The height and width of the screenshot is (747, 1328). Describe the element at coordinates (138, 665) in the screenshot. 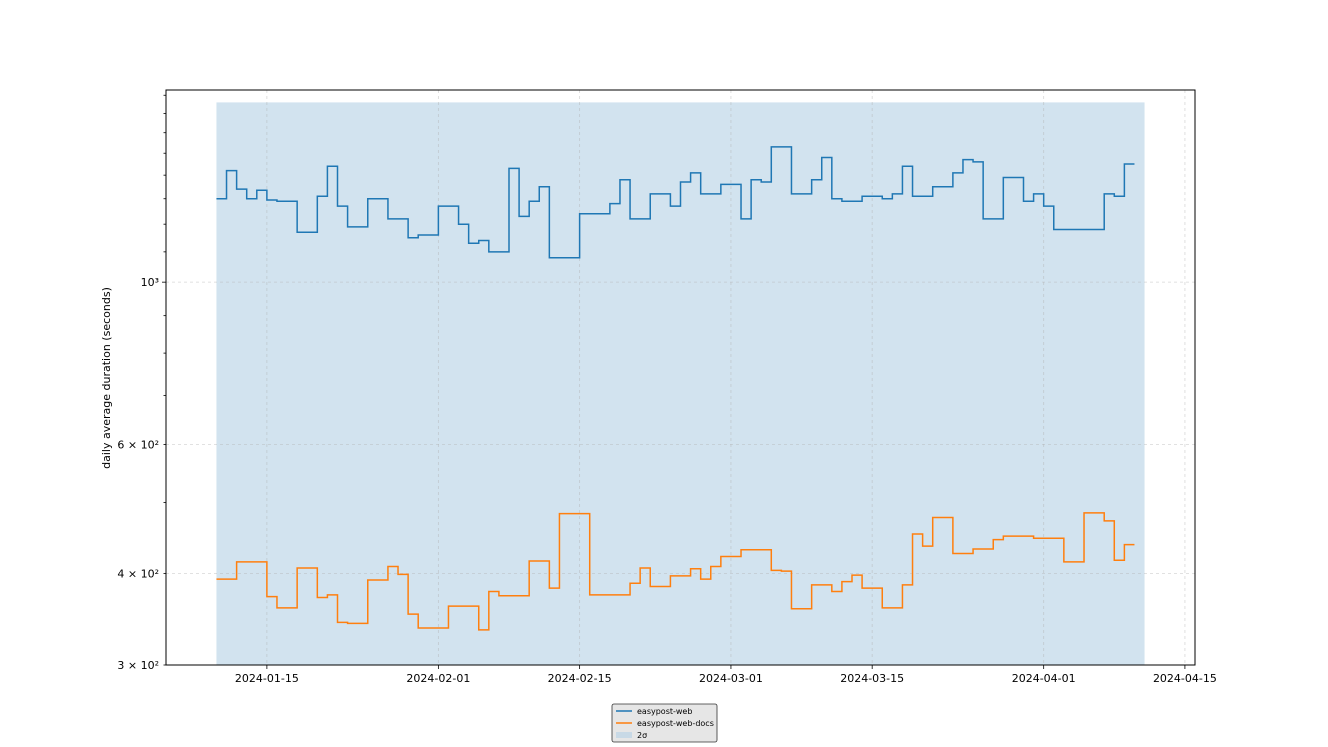

I see `y-tick-label: 3 × 10²` at that location.